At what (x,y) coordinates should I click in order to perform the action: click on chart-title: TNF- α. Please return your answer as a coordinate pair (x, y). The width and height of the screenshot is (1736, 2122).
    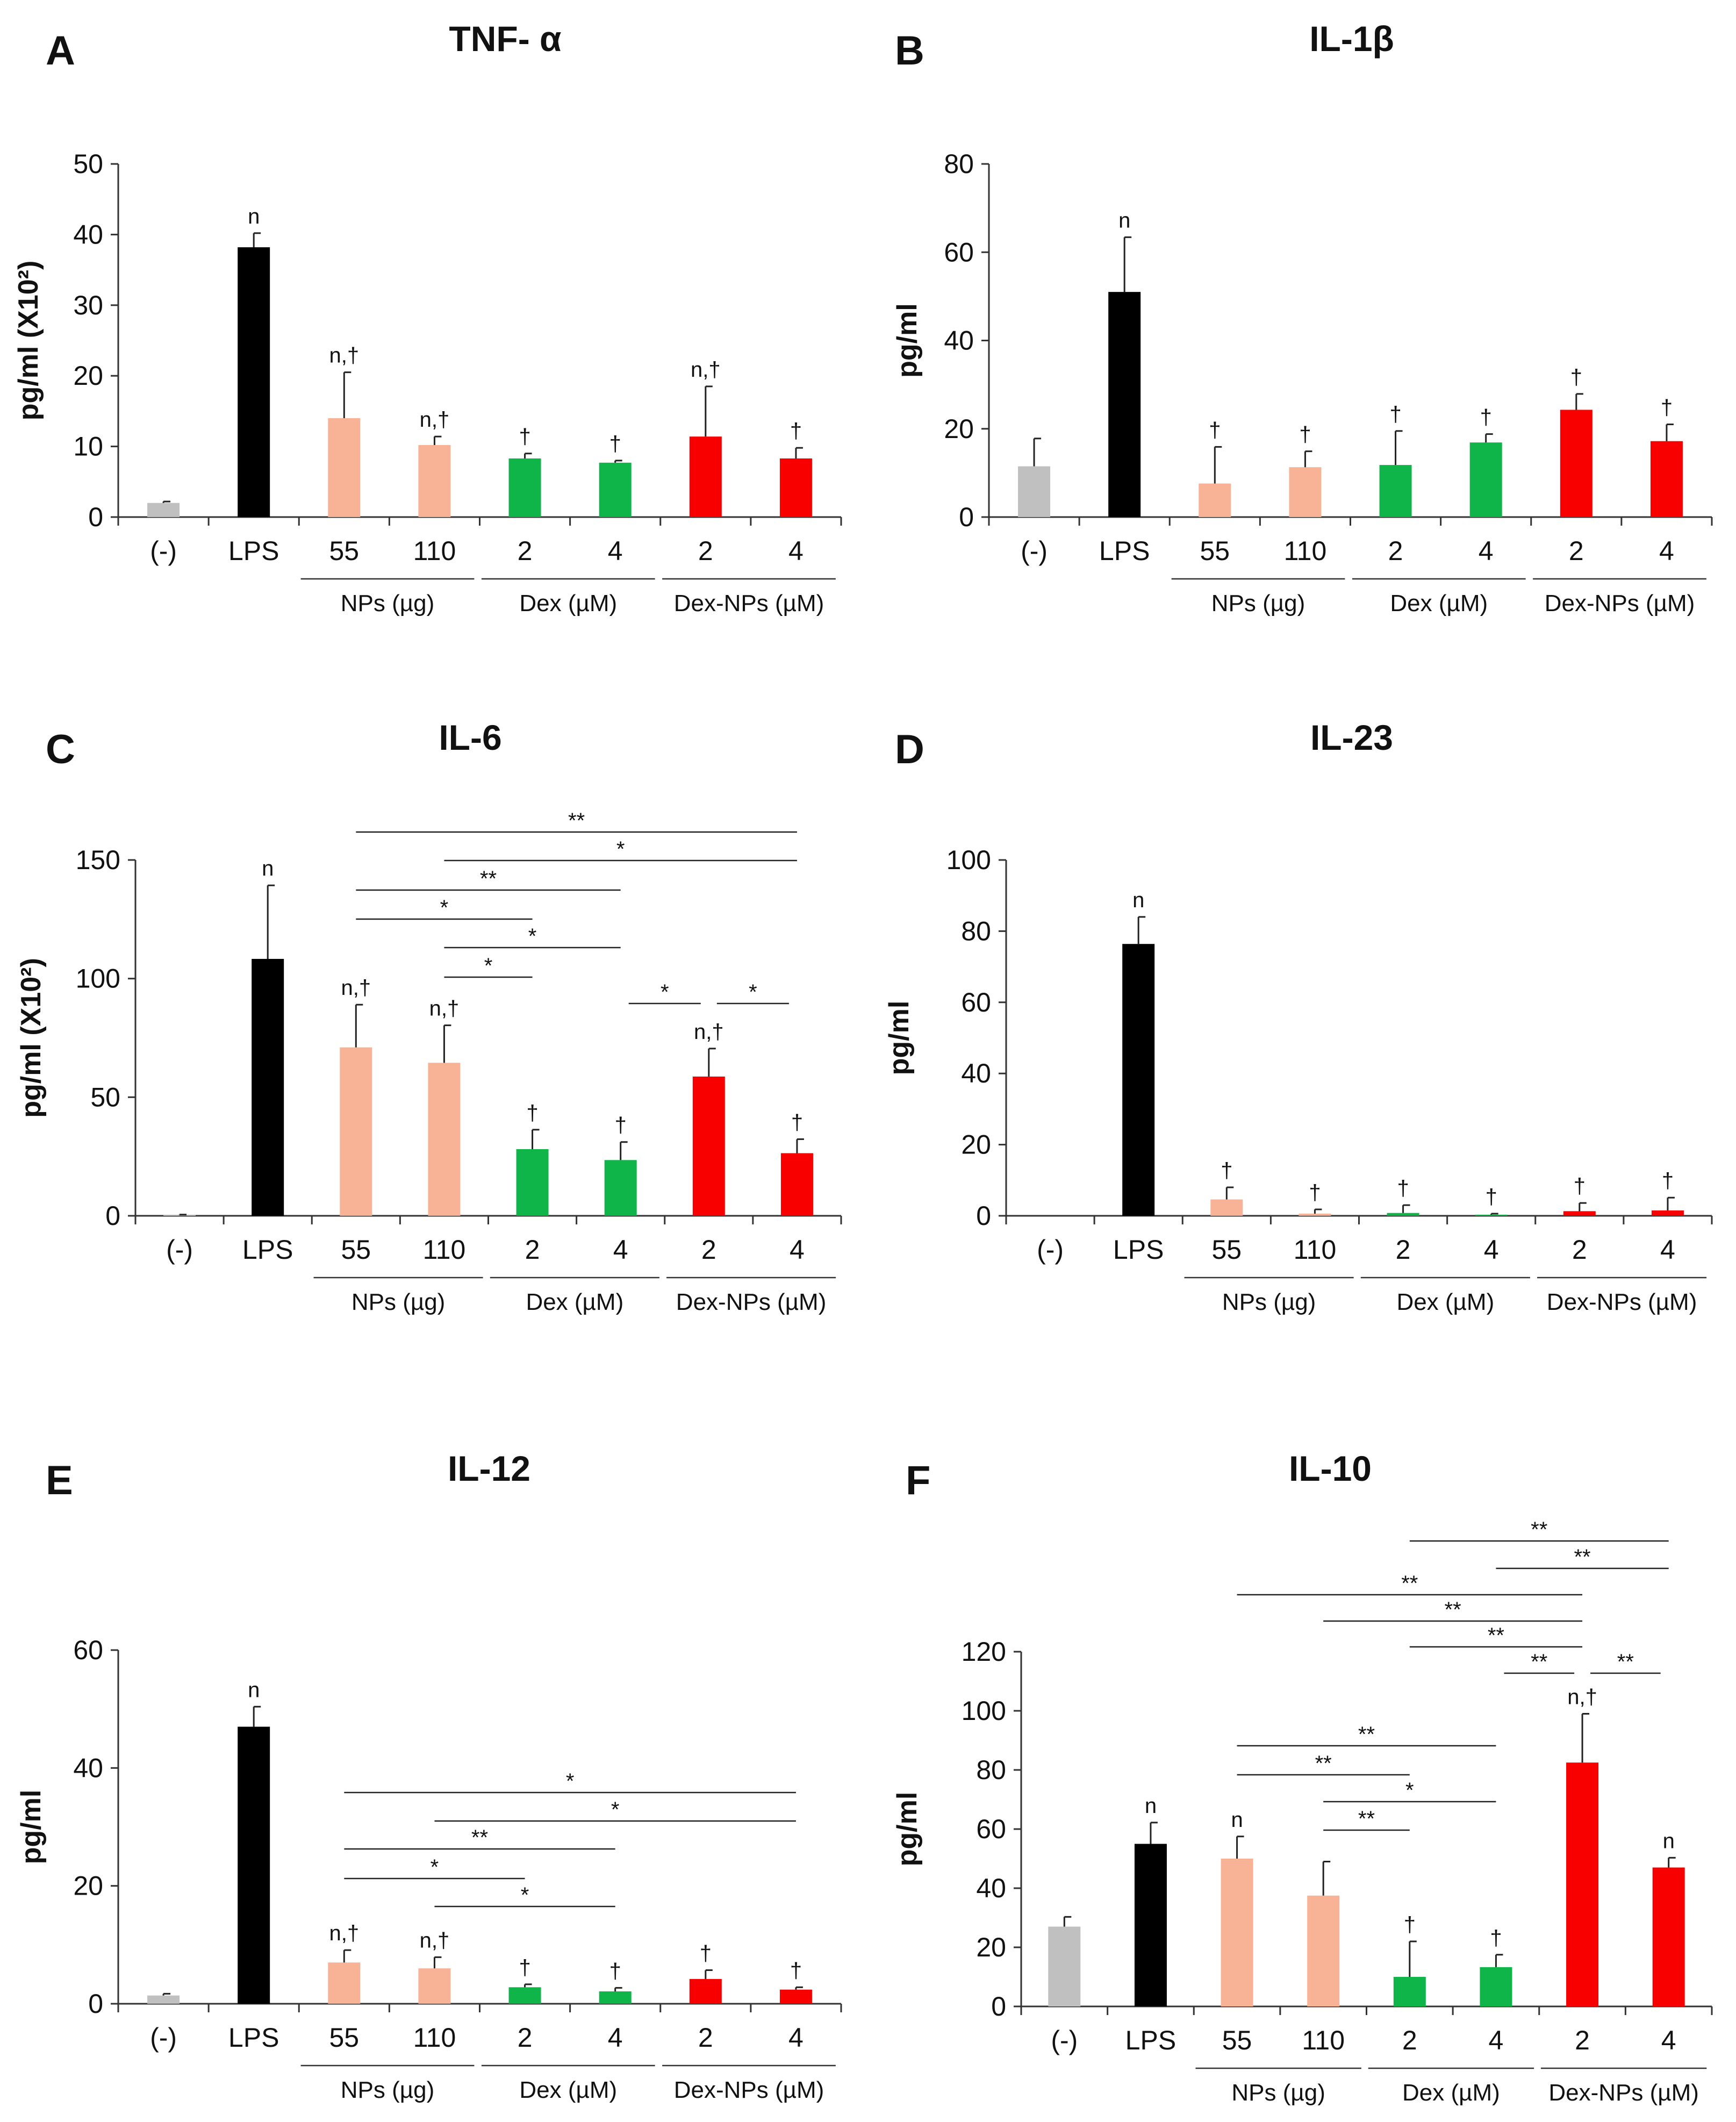
    Looking at the image, I should click on (505, 39).